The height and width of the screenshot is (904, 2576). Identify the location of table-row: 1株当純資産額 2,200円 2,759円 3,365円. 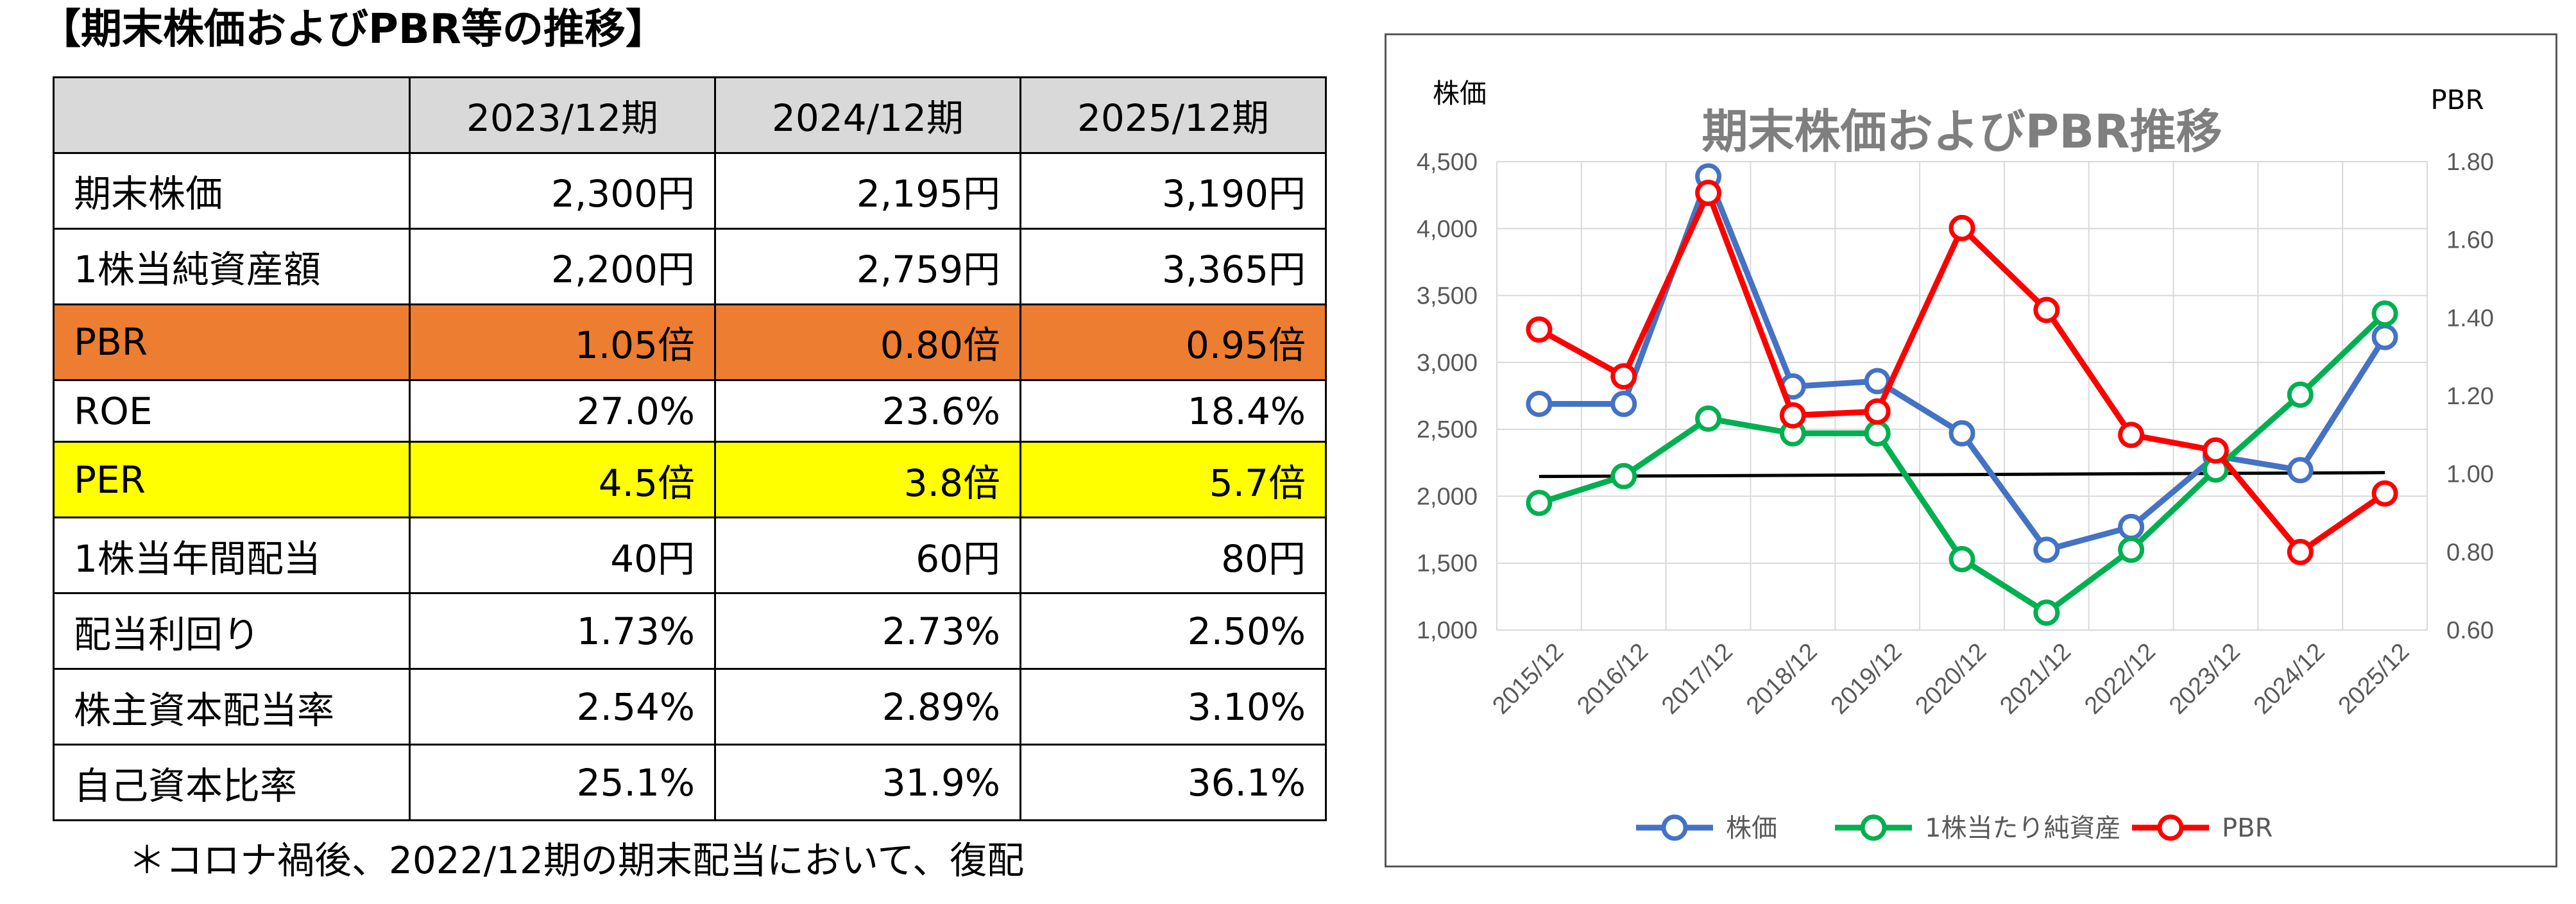
(690, 266).